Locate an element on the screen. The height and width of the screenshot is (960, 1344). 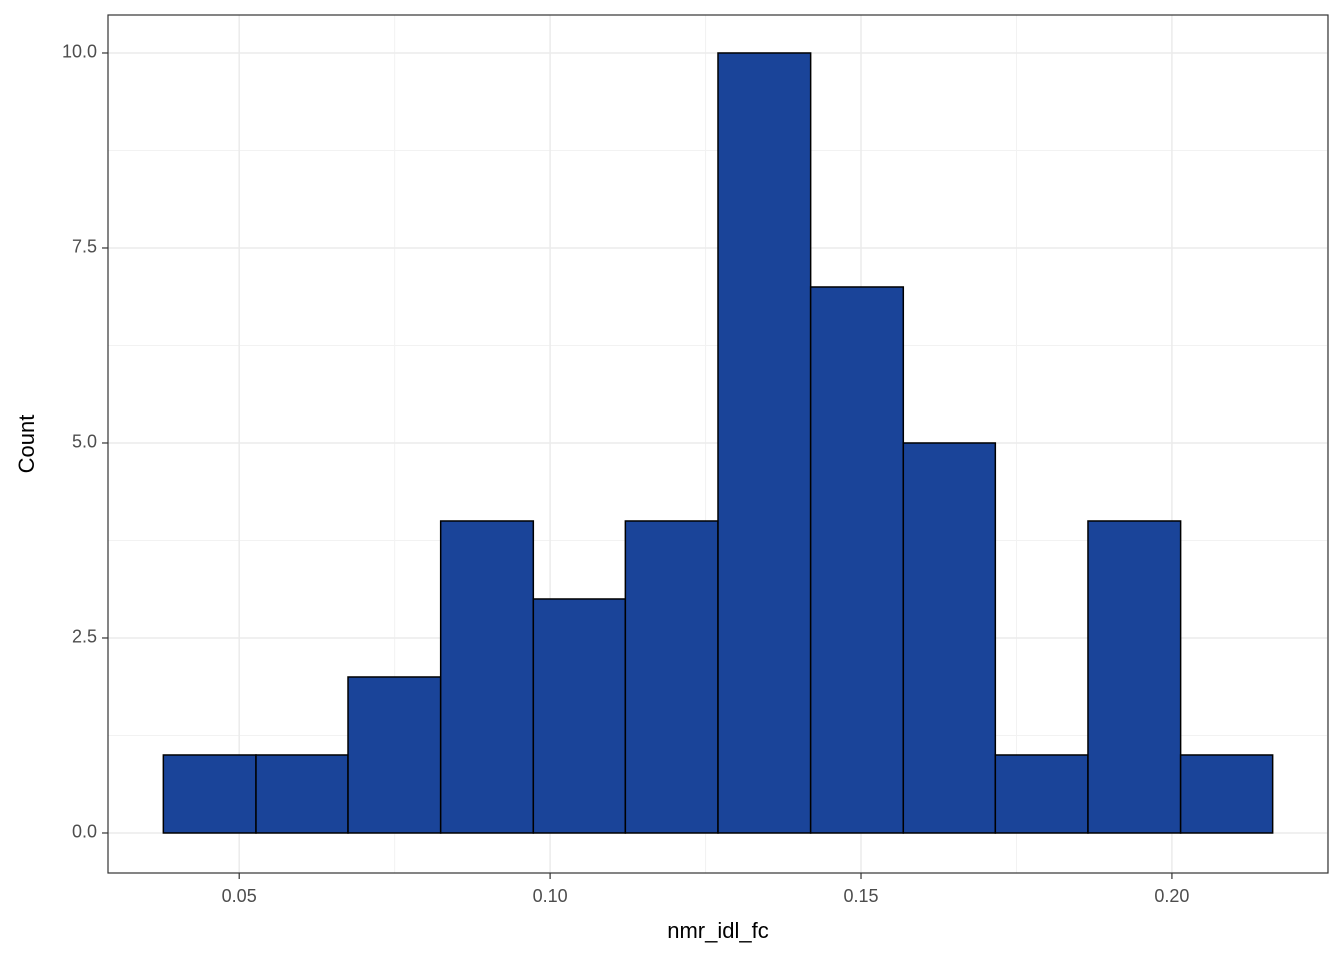
y-tick-label: 10.0 is located at coordinates (79, 52).